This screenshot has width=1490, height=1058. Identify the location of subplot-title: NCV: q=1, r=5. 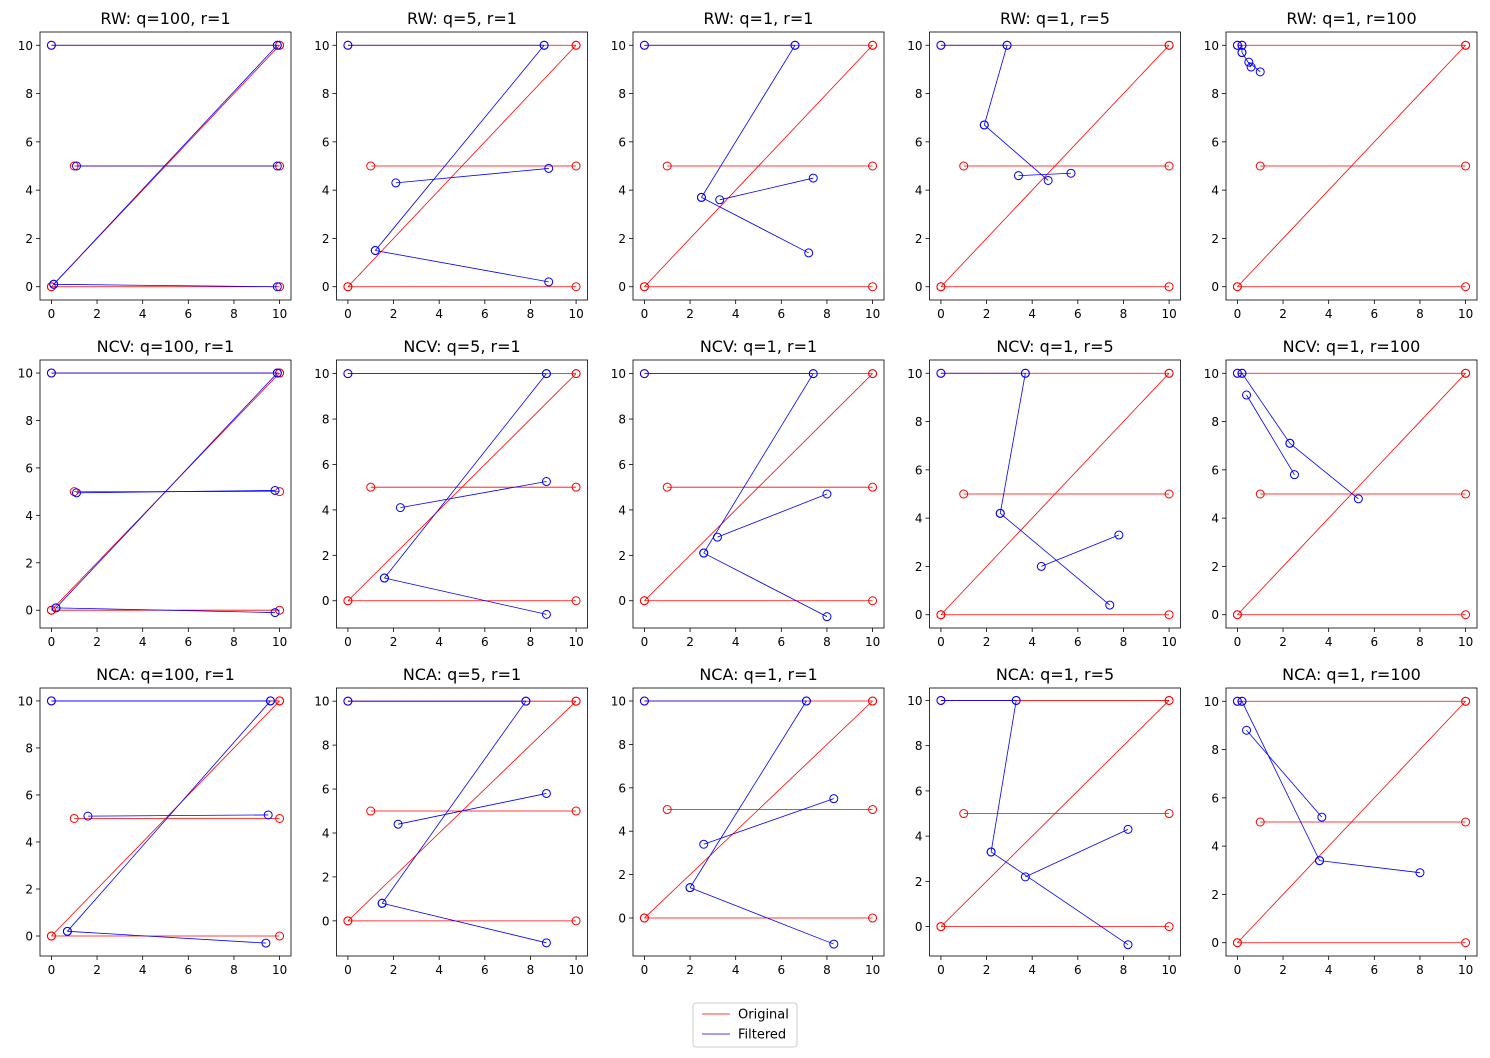
(1054, 346).